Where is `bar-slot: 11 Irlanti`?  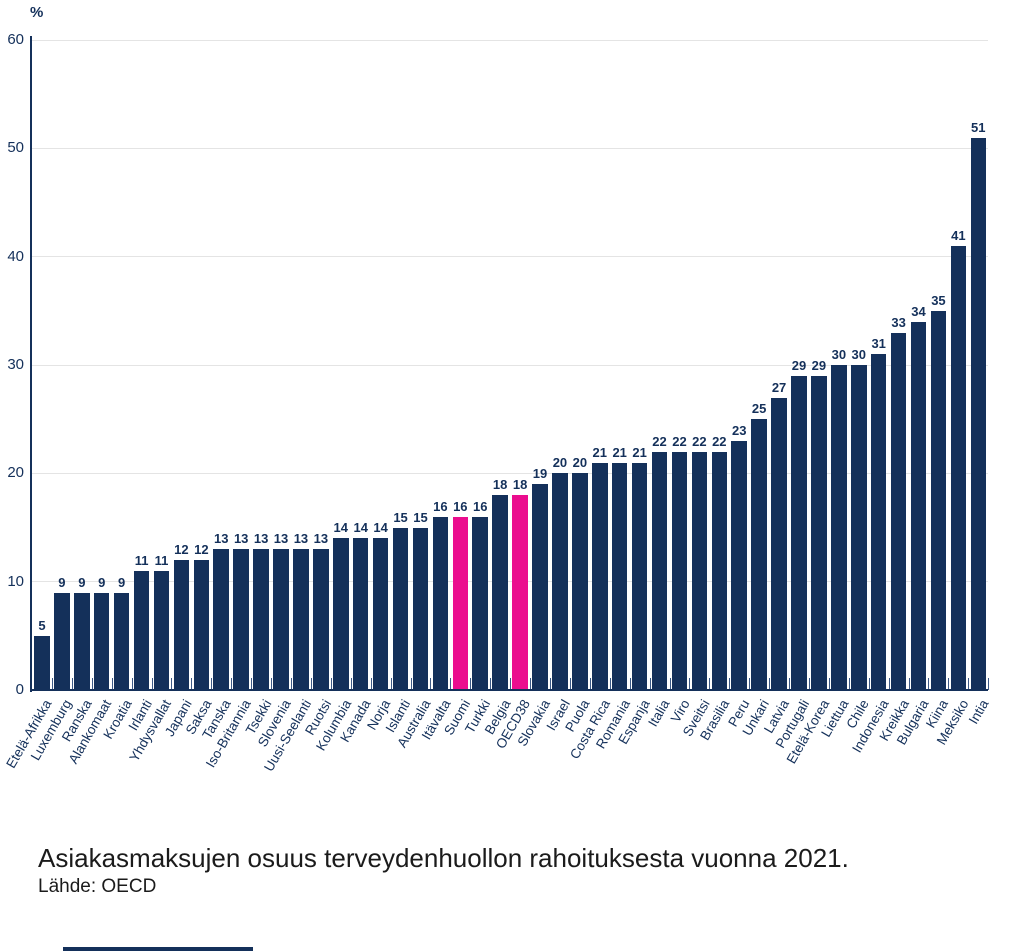
bar-slot: 11 Irlanti is located at coordinates (139, 386).